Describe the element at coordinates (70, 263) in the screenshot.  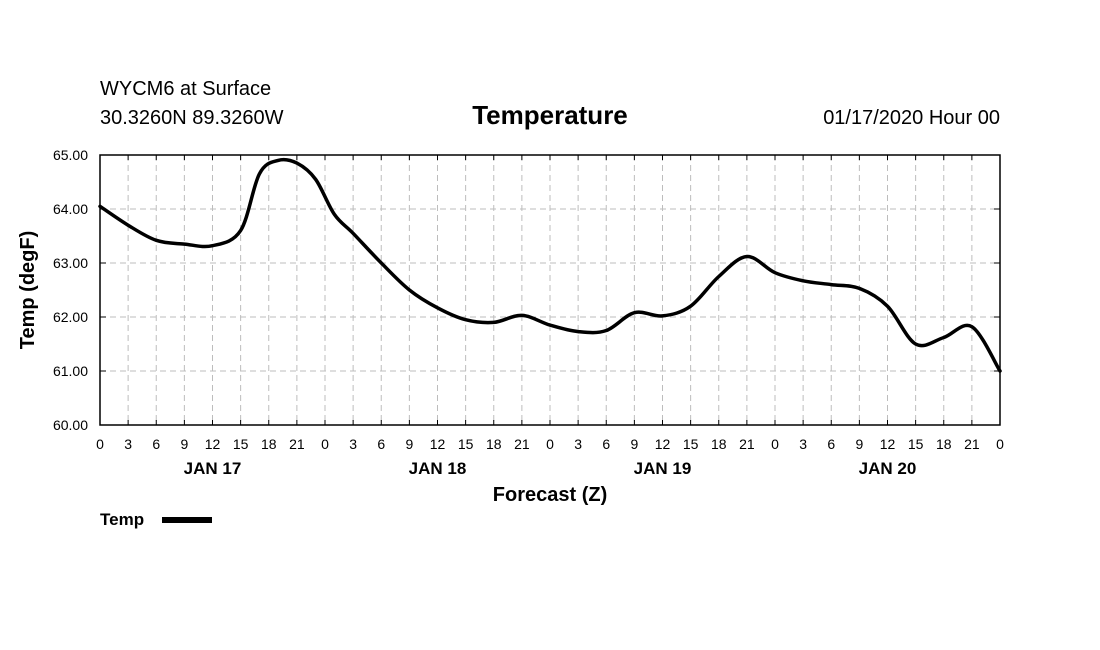
I see `y-tick-label: 63.00` at that location.